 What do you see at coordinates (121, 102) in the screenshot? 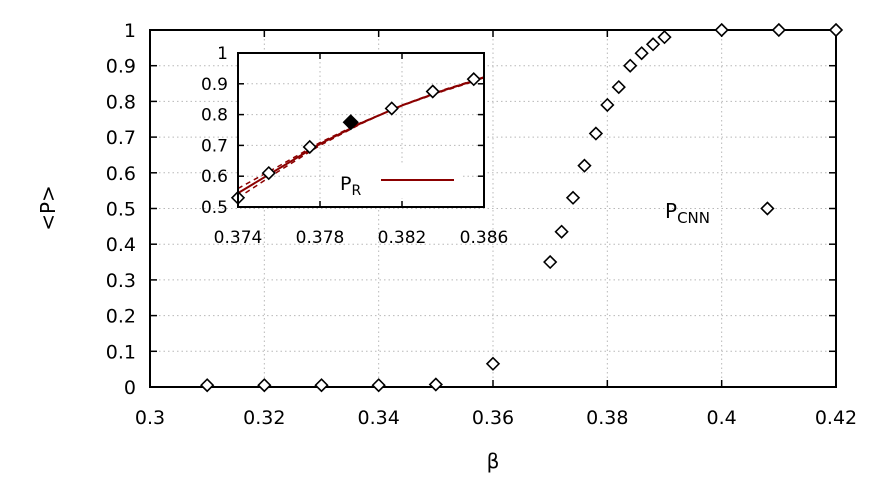
I see `main-y-tick-label: 0.8` at bounding box center [121, 102].